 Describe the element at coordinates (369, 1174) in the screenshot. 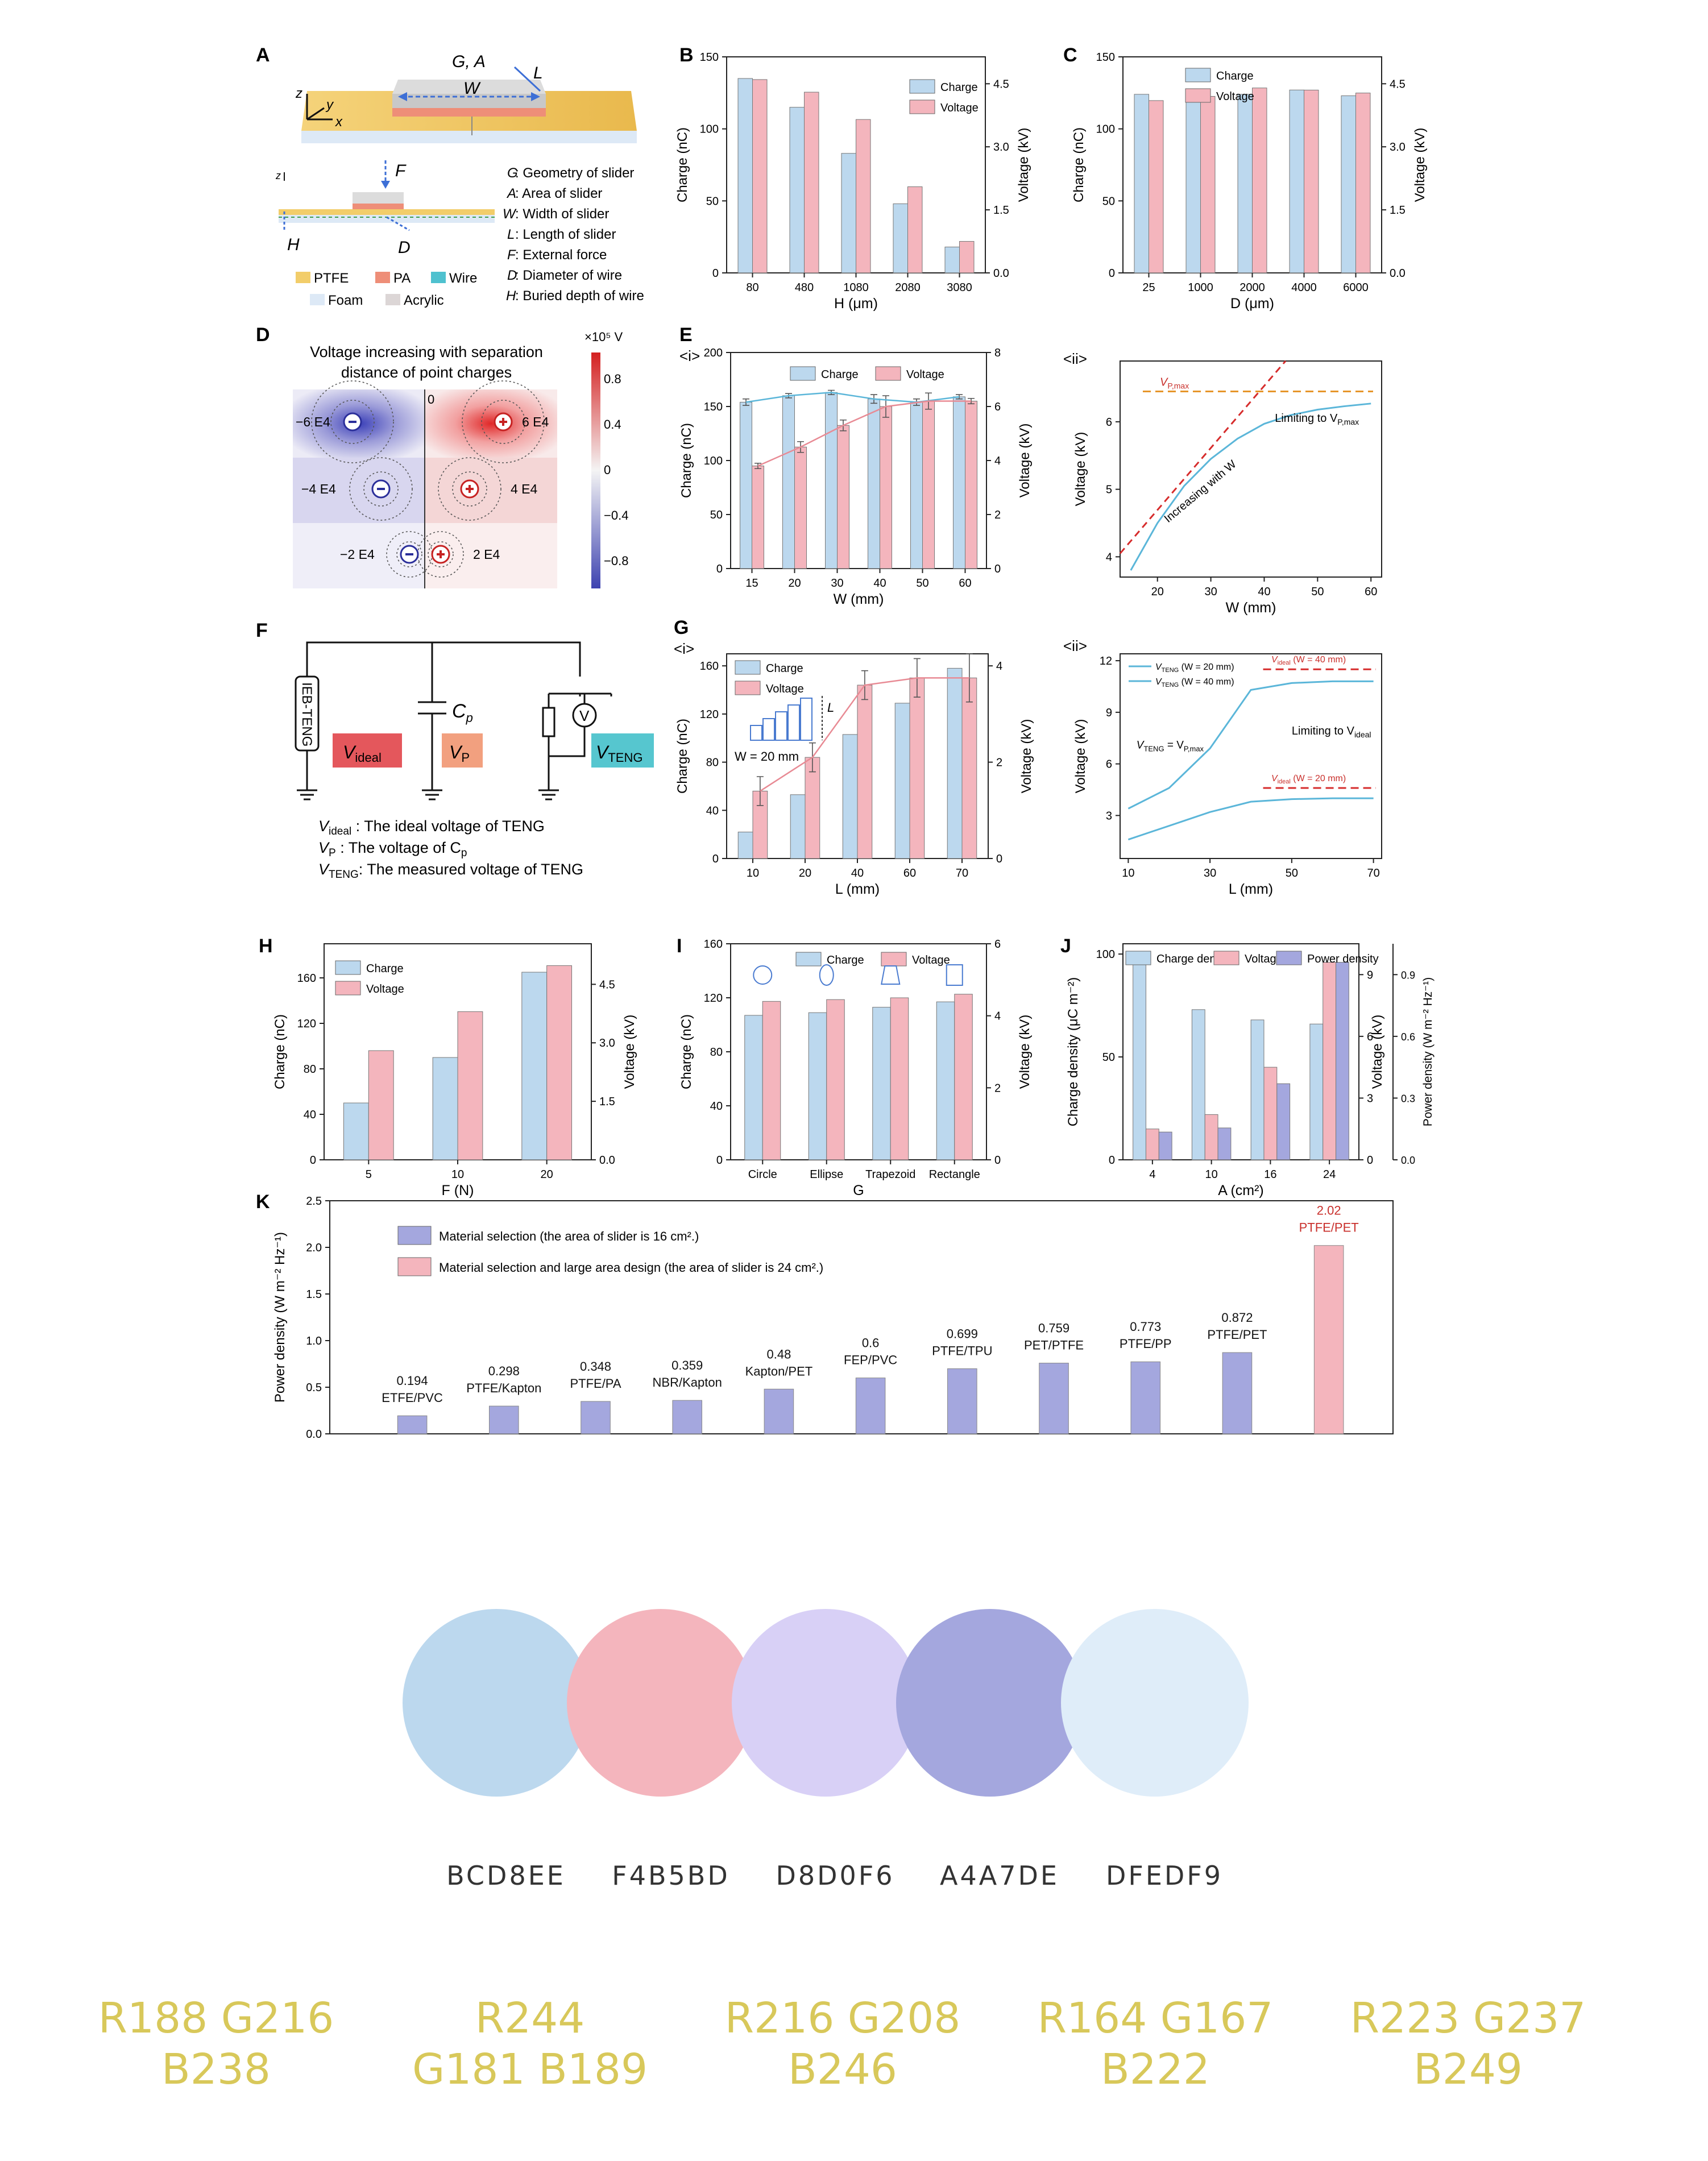

I see `x-tick-label: 5` at that location.